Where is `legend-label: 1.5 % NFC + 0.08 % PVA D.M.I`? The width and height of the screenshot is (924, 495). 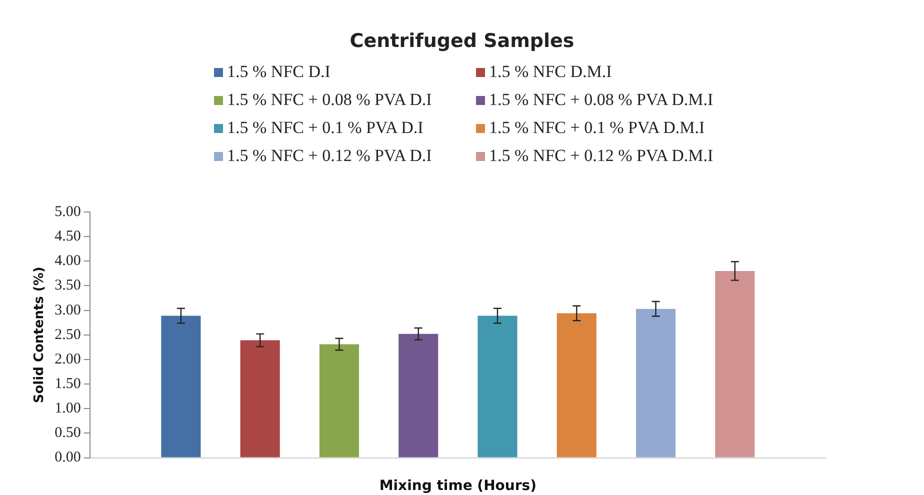
legend-label: 1.5 % NFC + 0.08 % PVA D.M.I is located at coordinates (601, 100).